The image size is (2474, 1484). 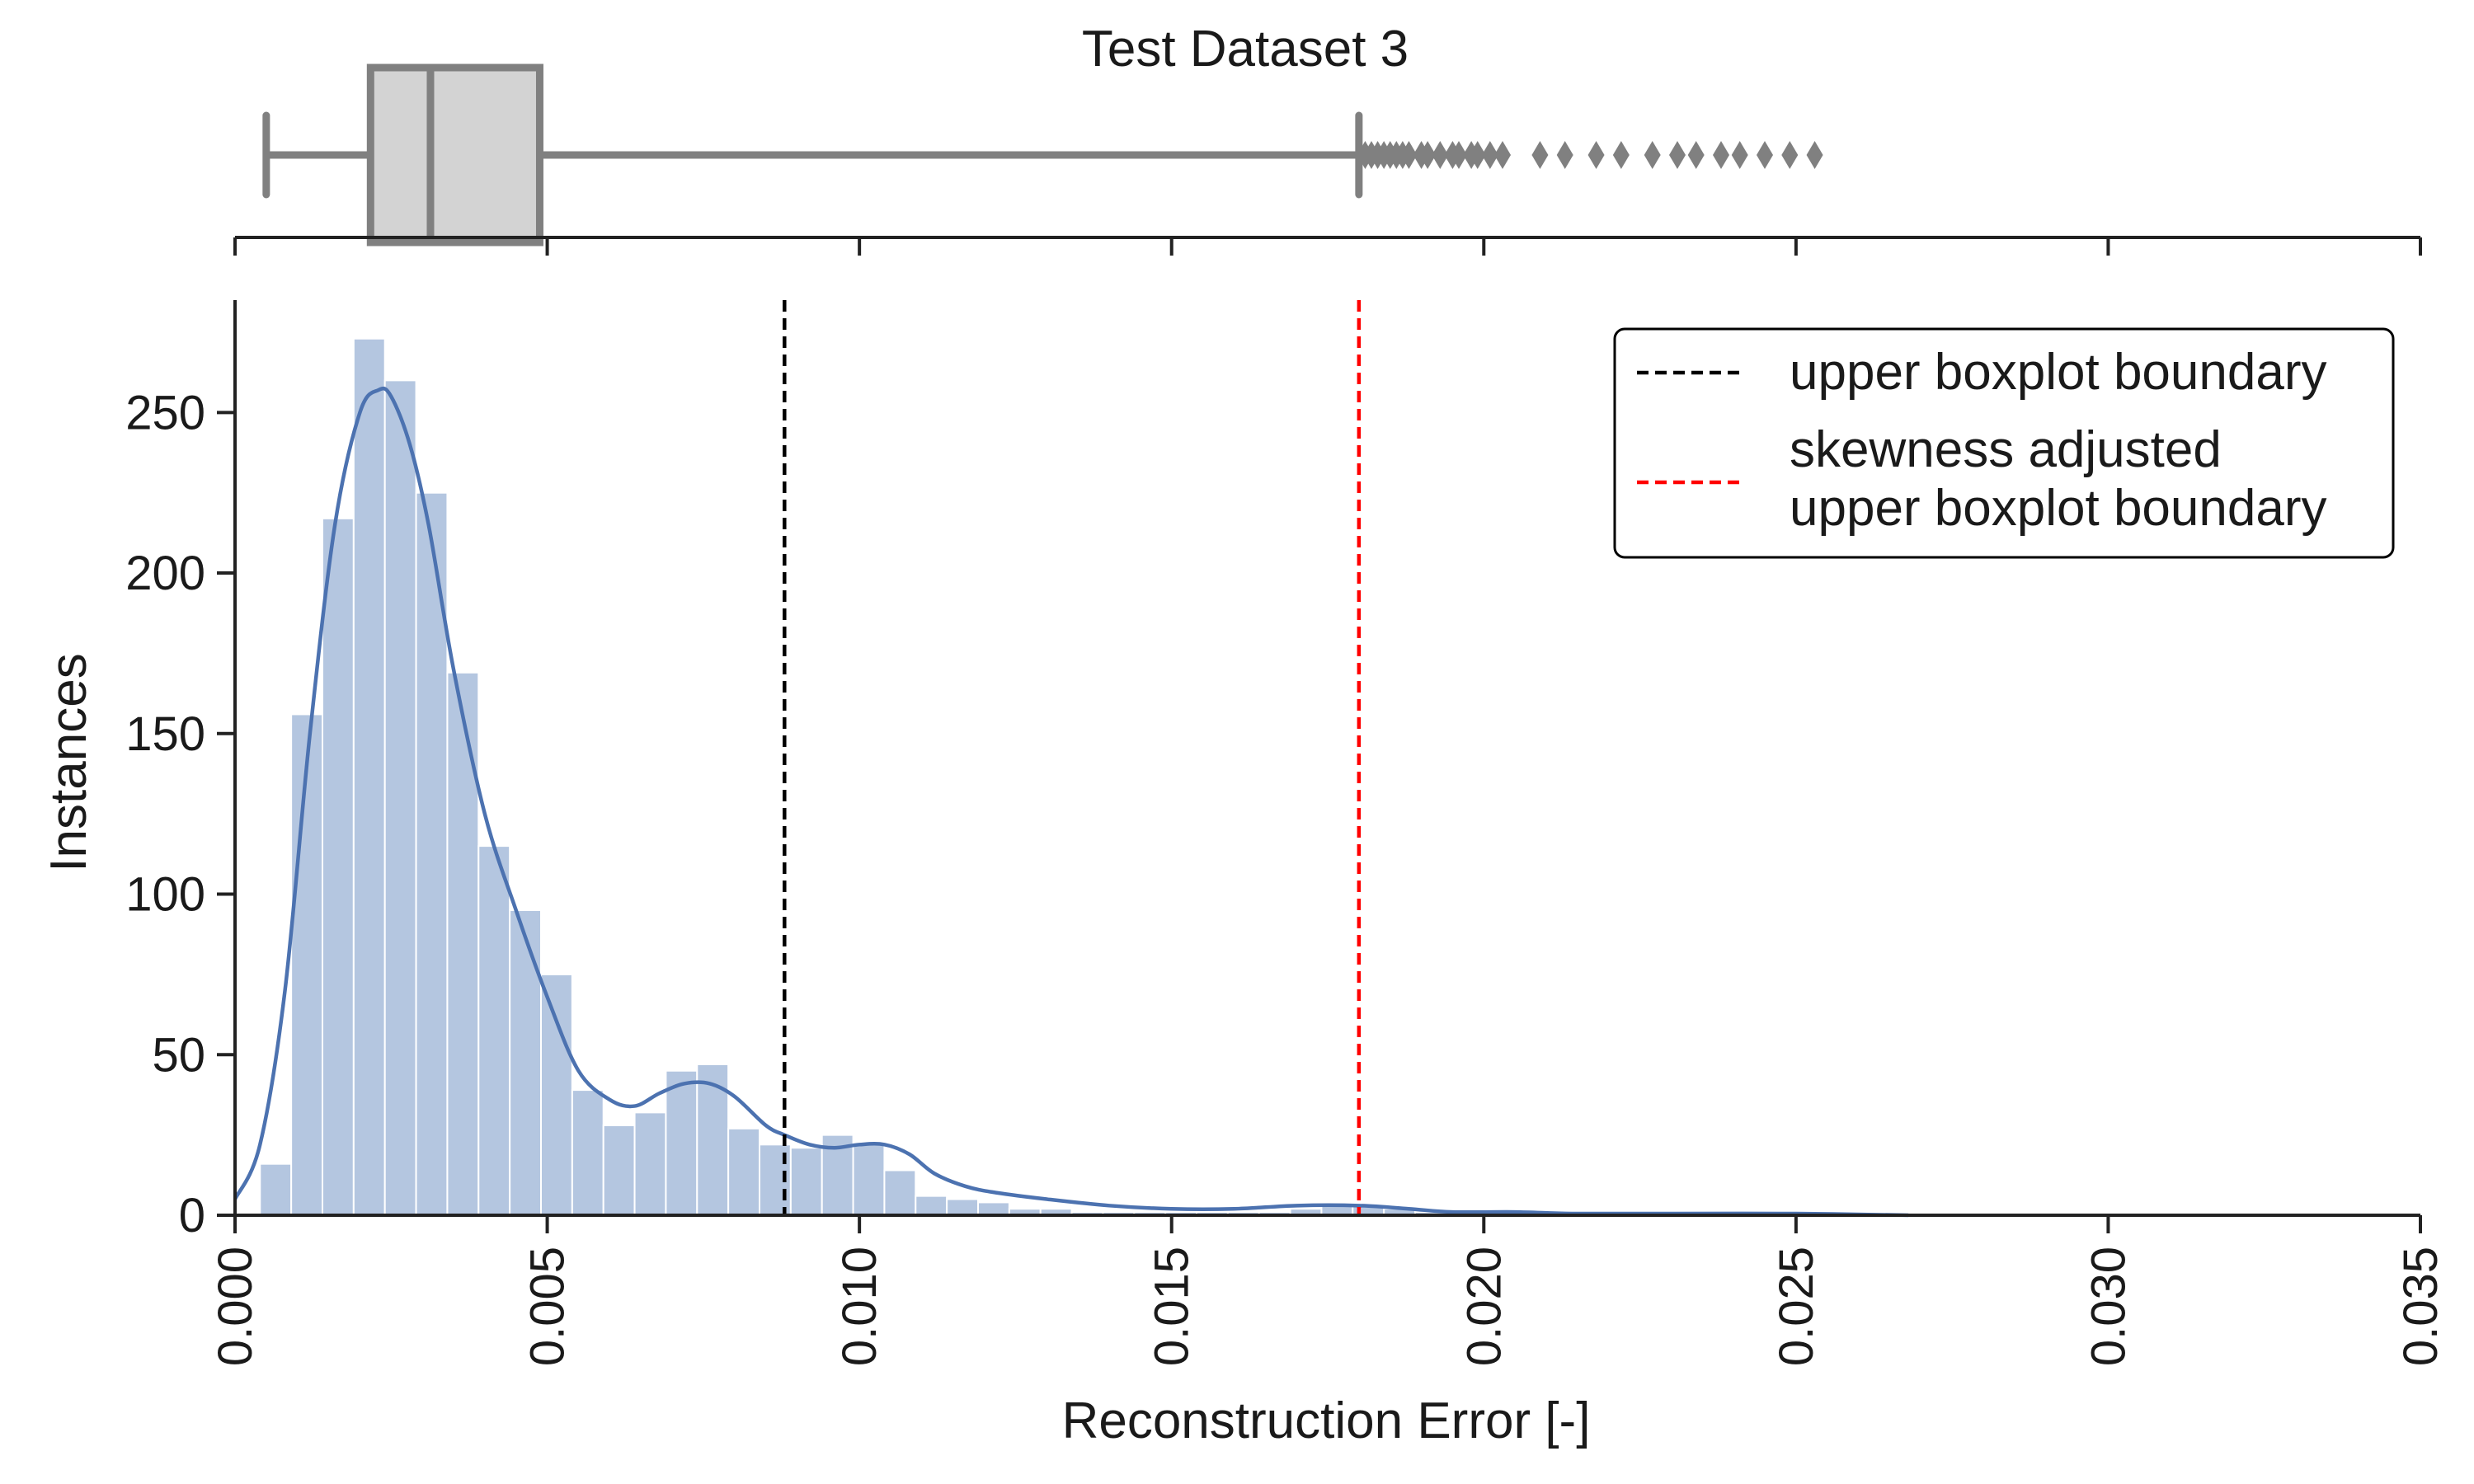 What do you see at coordinates (2058, 509) in the screenshot?
I see `legend-label-skew-line2: upper boxplot boundary` at bounding box center [2058, 509].